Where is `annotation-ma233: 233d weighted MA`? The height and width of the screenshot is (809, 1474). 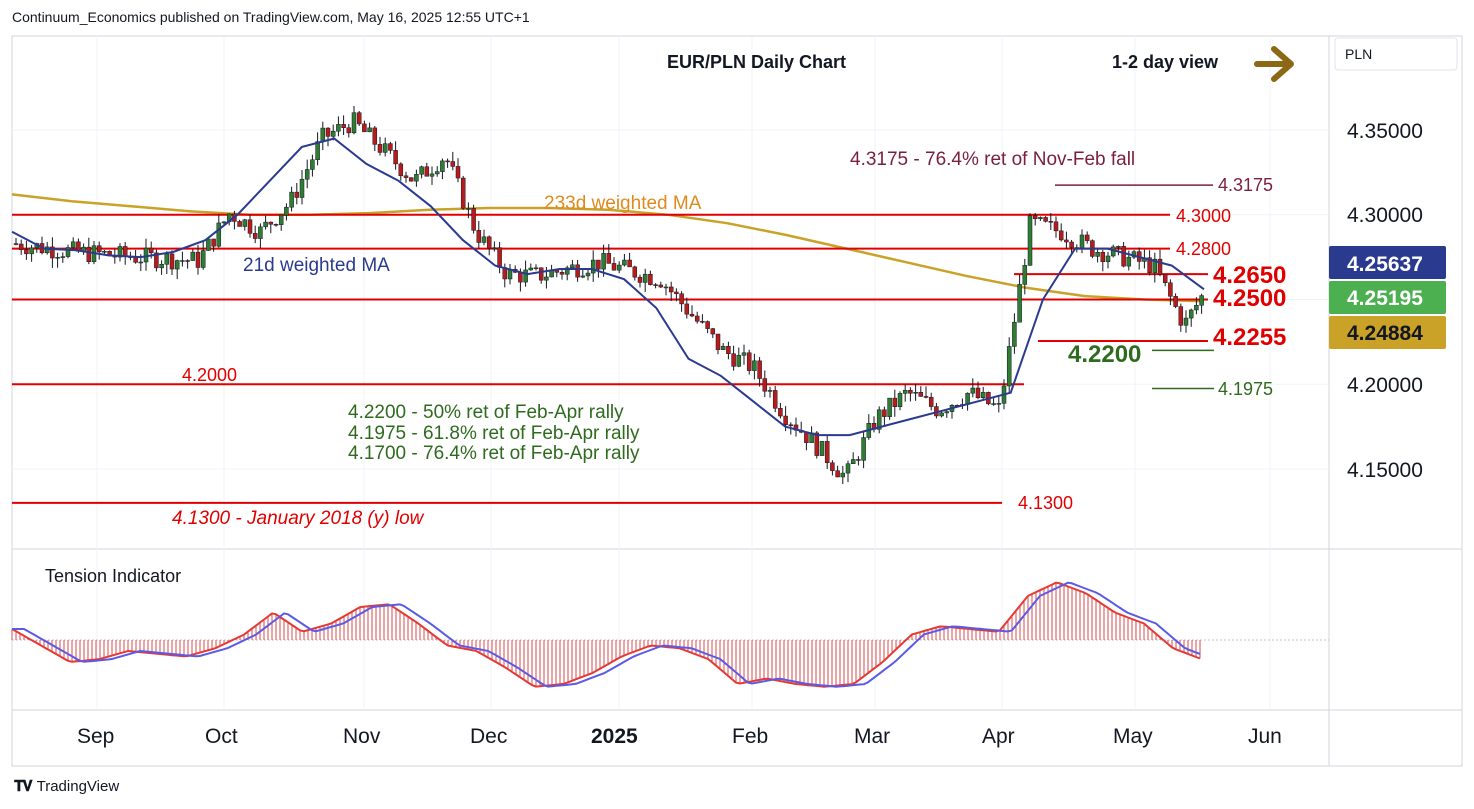 annotation-ma233: 233d weighted MA is located at coordinates (623, 203).